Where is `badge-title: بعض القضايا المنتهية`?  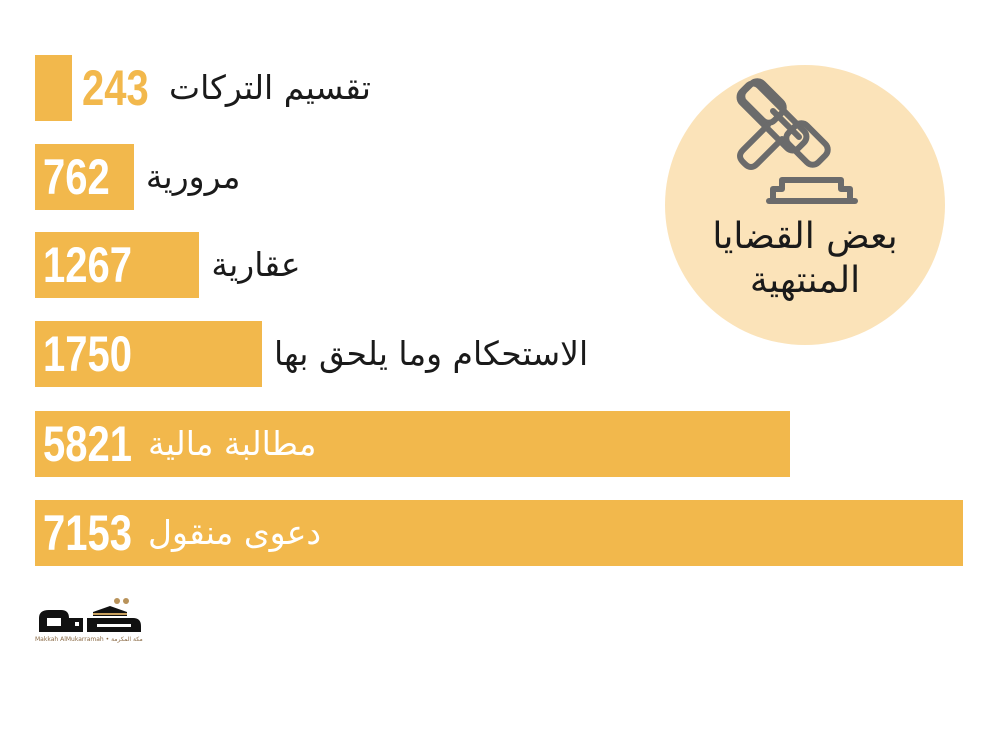
badge-title: بعض القضايا المنتهية is located at coordinates (805, 259).